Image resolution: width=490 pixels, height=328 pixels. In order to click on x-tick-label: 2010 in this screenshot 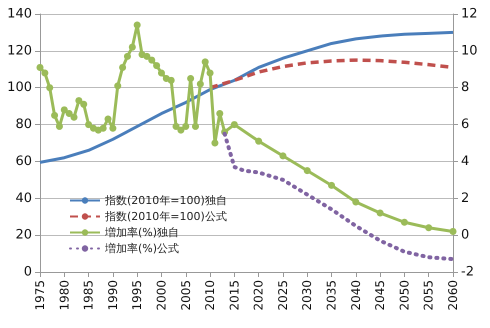, I will do `click(210, 295)`.